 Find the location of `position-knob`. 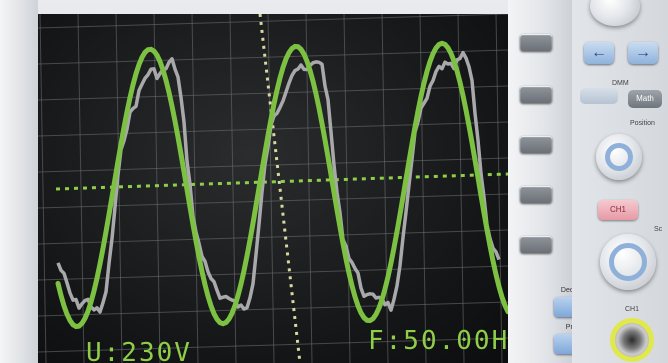

position-knob is located at coordinates (619, 157).